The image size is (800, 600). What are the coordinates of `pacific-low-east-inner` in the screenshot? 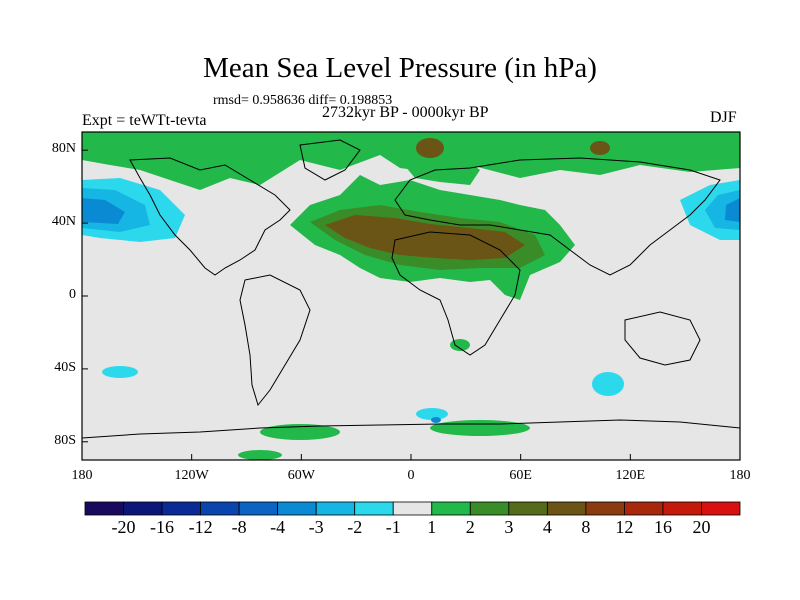 It's located at (732, 210).